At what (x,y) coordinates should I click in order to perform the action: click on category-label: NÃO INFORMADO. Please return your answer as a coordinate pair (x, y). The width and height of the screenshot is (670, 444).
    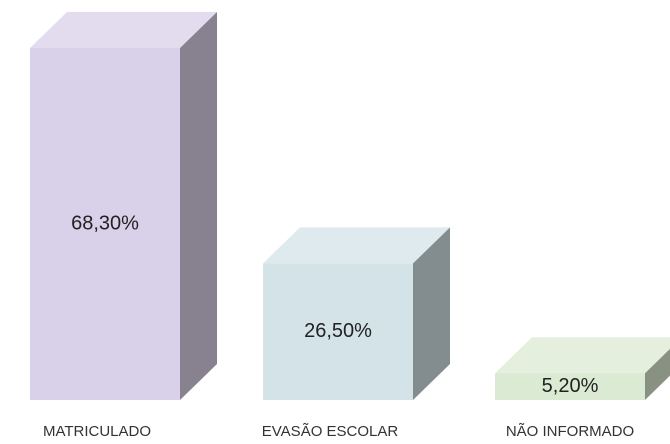
    Looking at the image, I should click on (570, 431).